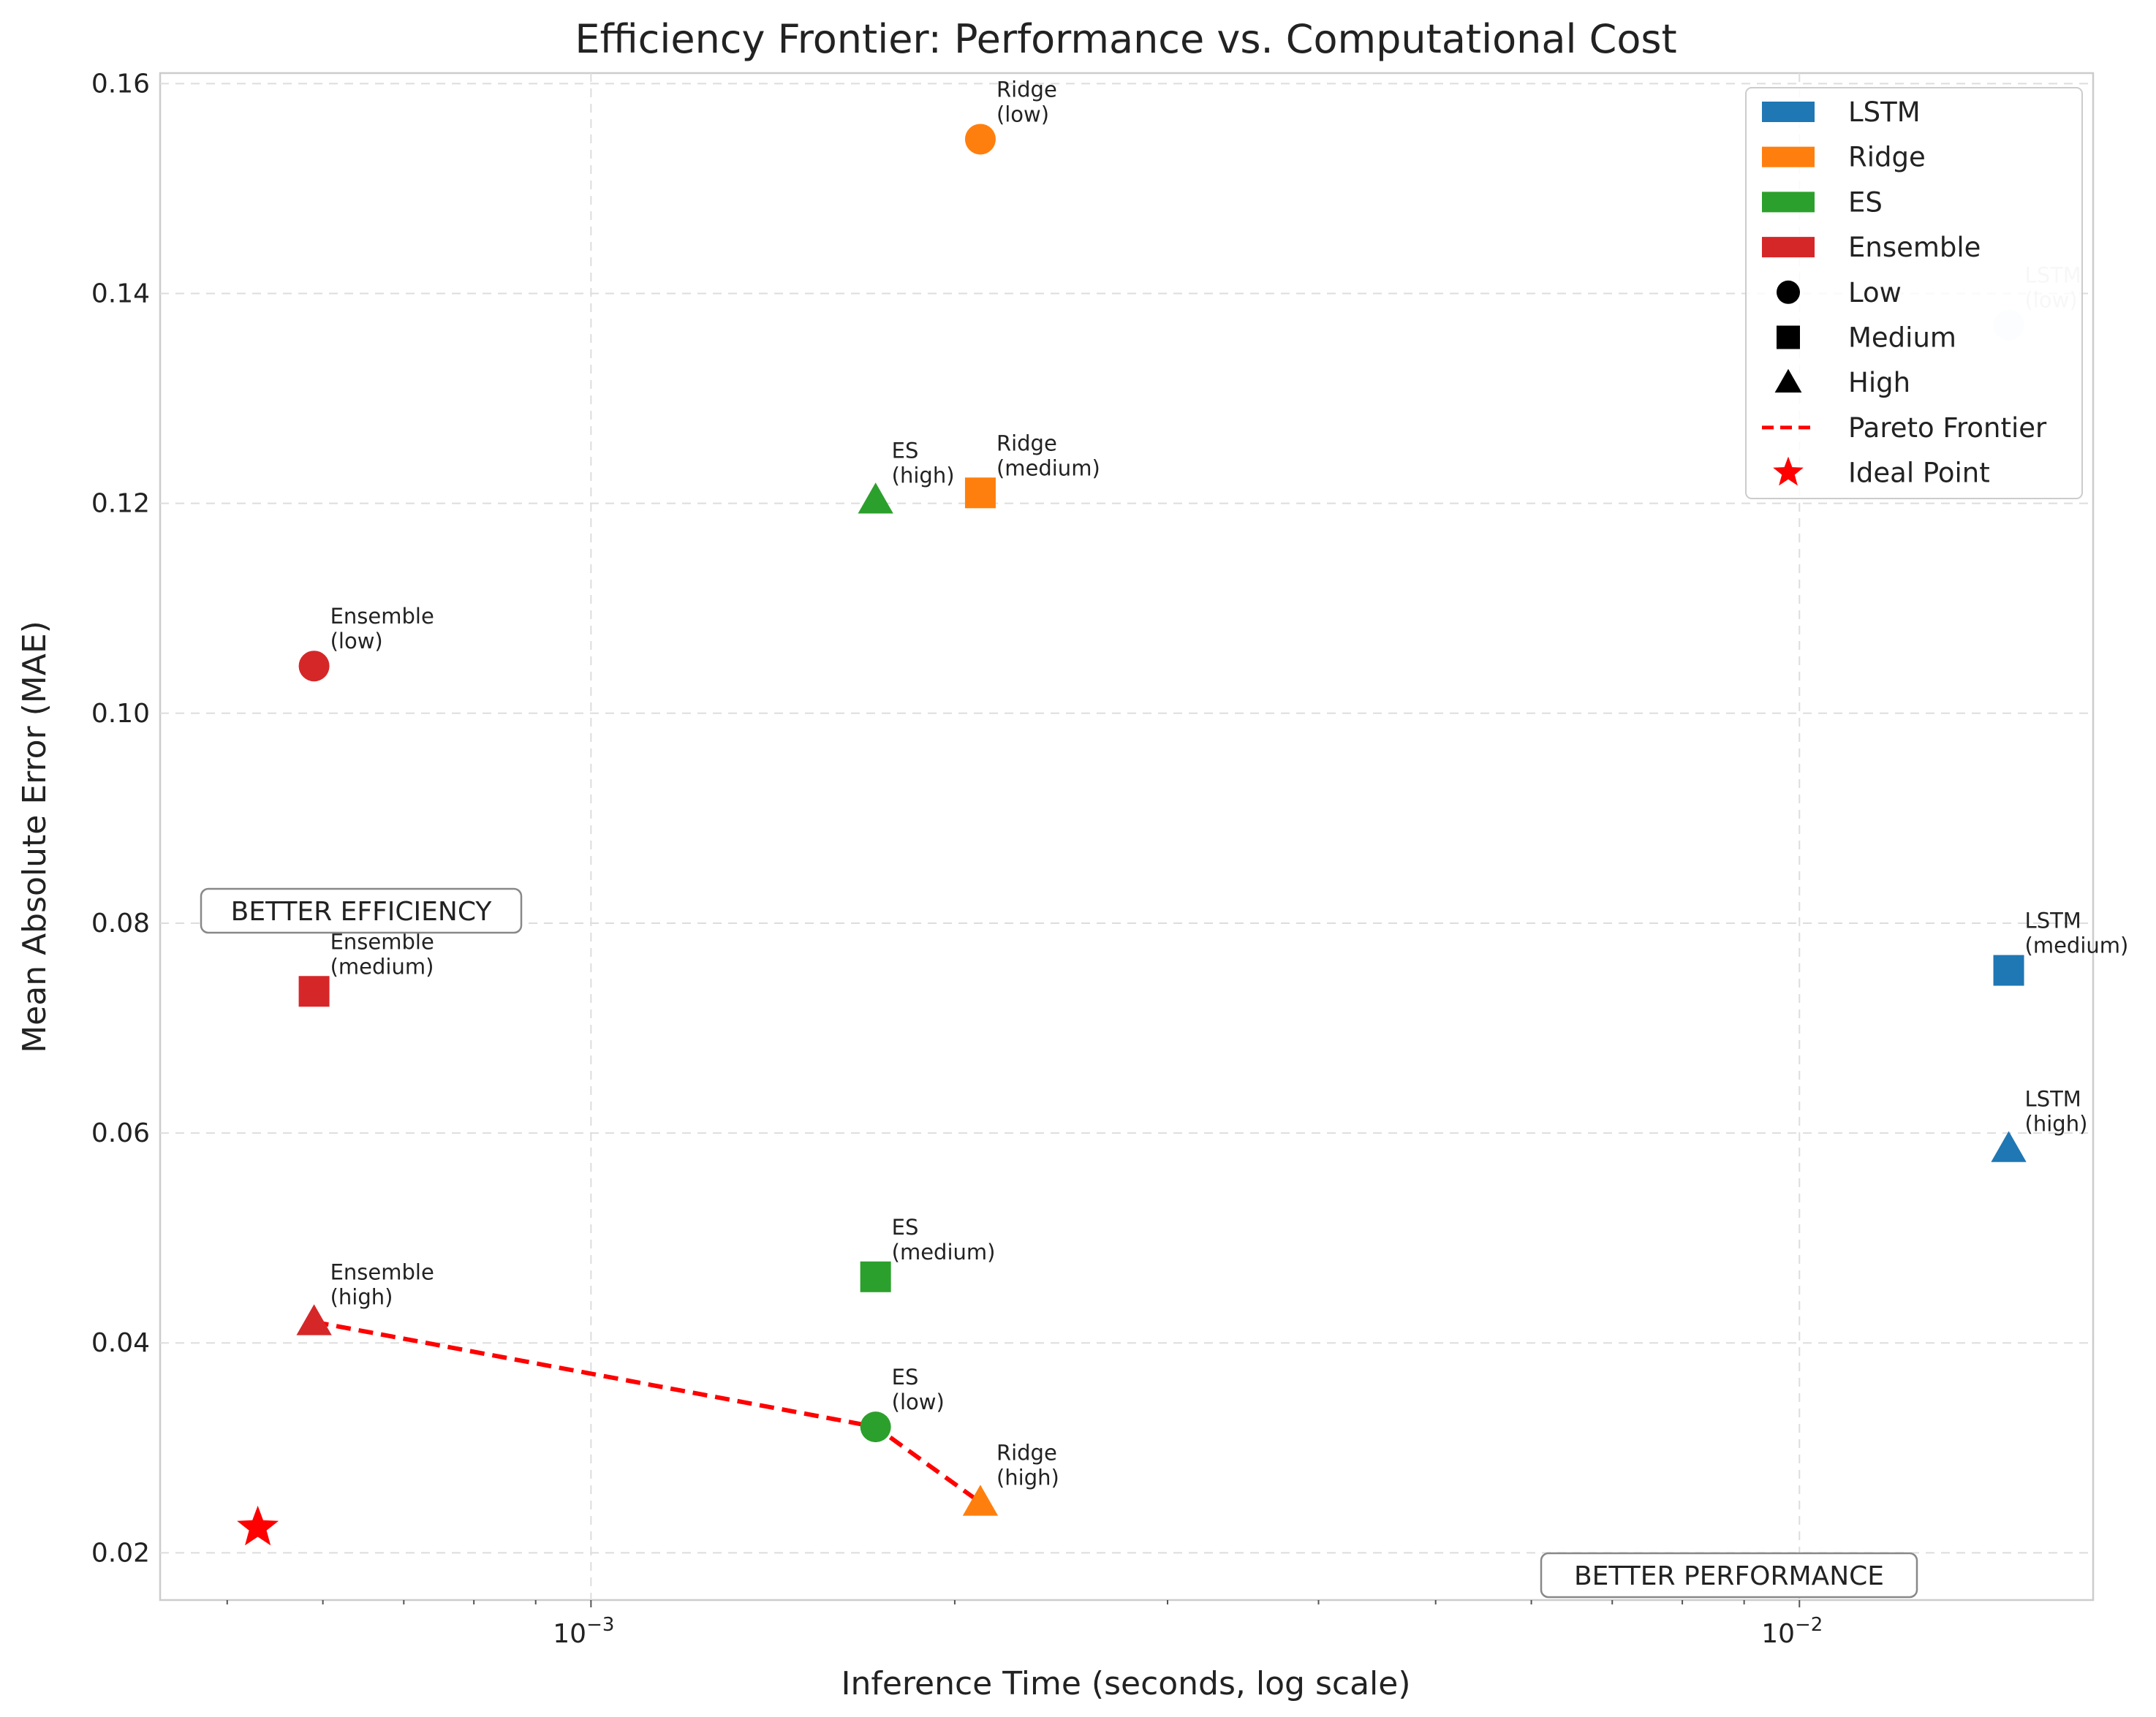 Image resolution: width=2156 pixels, height=1717 pixels. Describe the element at coordinates (1887, 157) in the screenshot. I see `legend-item-ridge-label: Ridge` at that location.